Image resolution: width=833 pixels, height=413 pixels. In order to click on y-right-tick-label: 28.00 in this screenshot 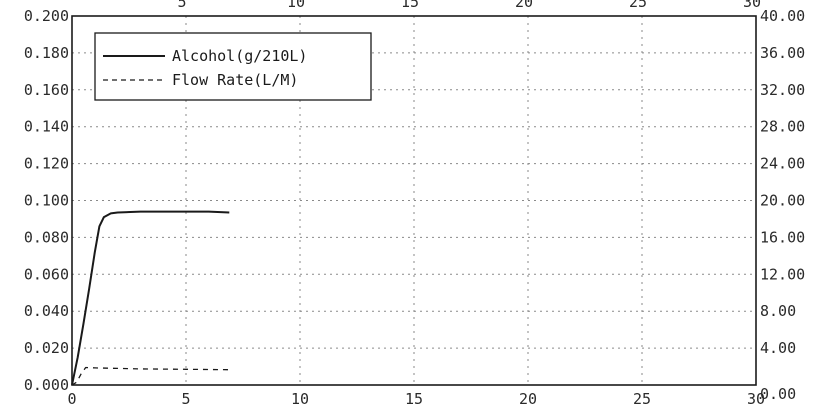, I will do `click(782, 127)`.